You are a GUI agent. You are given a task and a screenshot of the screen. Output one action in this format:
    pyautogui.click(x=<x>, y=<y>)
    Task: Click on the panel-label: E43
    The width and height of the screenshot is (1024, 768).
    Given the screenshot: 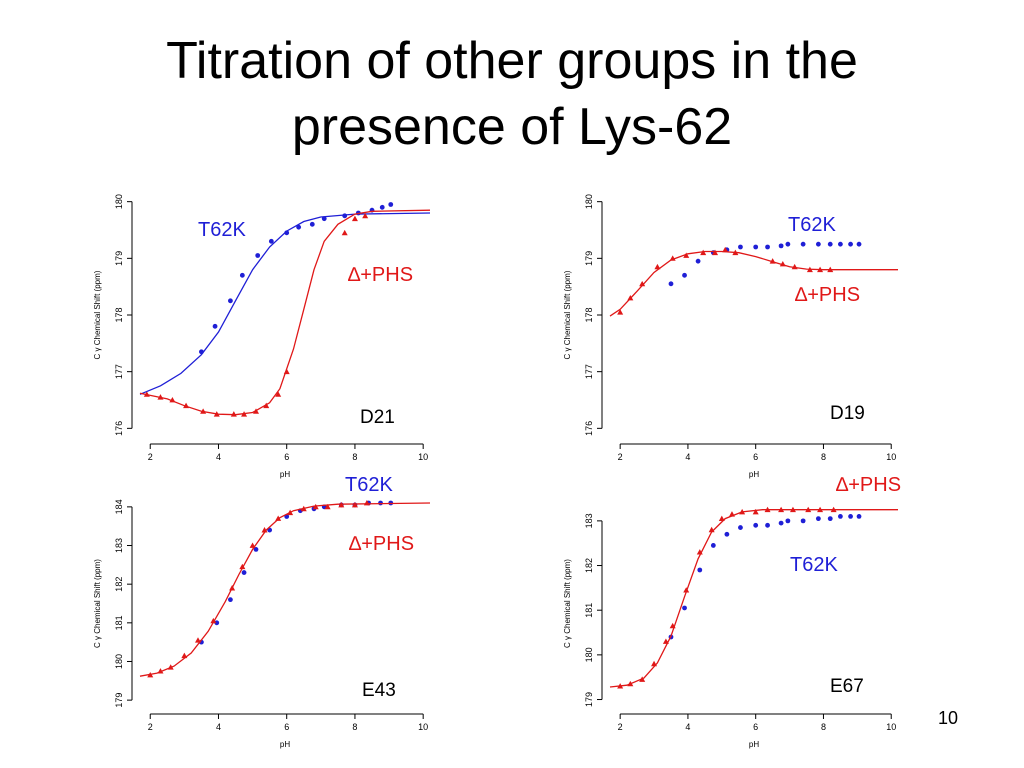 What is the action you would take?
    pyautogui.click(x=379, y=690)
    